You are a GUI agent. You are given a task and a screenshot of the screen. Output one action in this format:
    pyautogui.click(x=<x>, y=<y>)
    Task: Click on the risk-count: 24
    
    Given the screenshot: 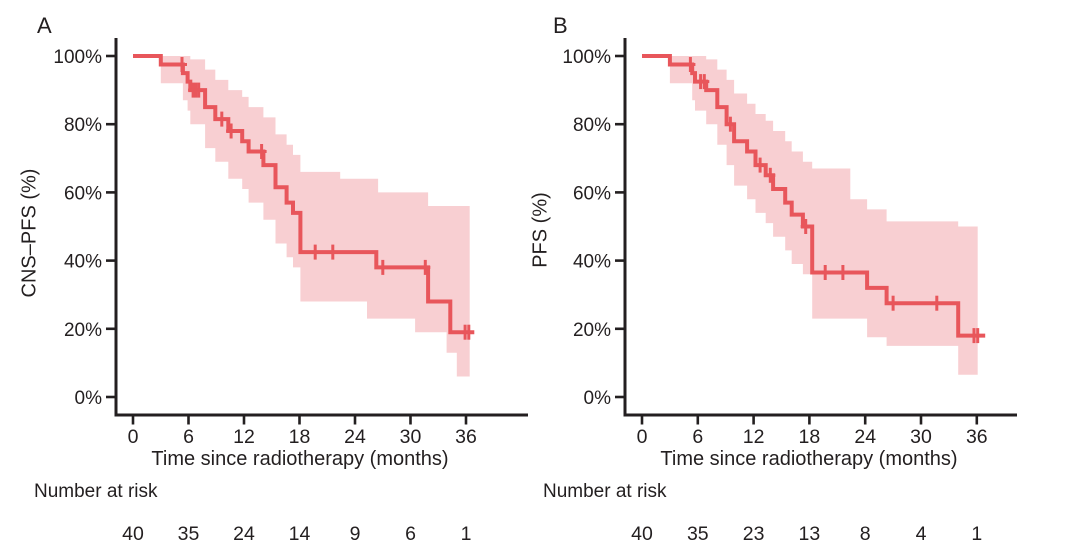 What is the action you would take?
    pyautogui.click(x=244, y=534)
    